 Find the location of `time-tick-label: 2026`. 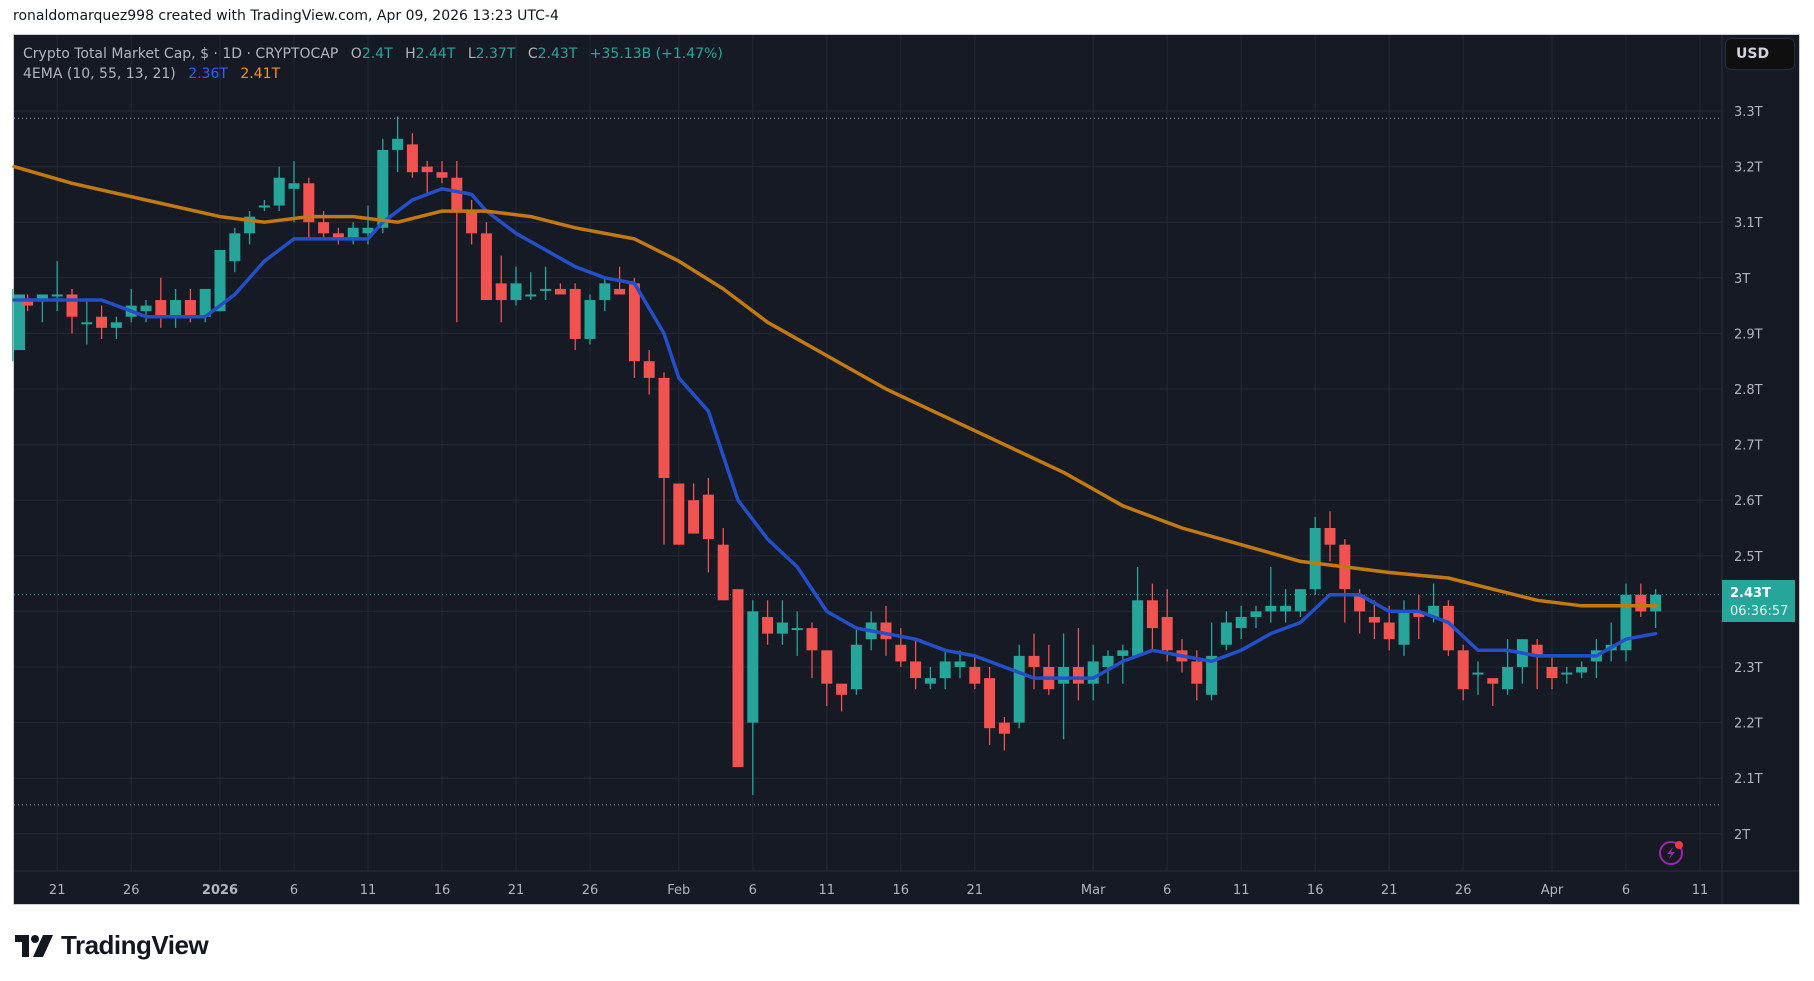

time-tick-label: 2026 is located at coordinates (220, 890).